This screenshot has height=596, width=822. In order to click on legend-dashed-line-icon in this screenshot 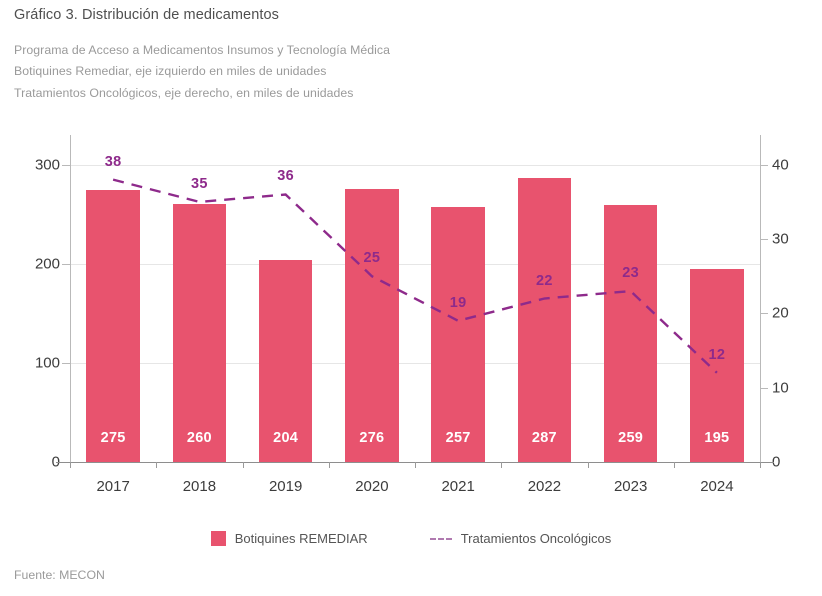, I will do `click(440, 538)`.